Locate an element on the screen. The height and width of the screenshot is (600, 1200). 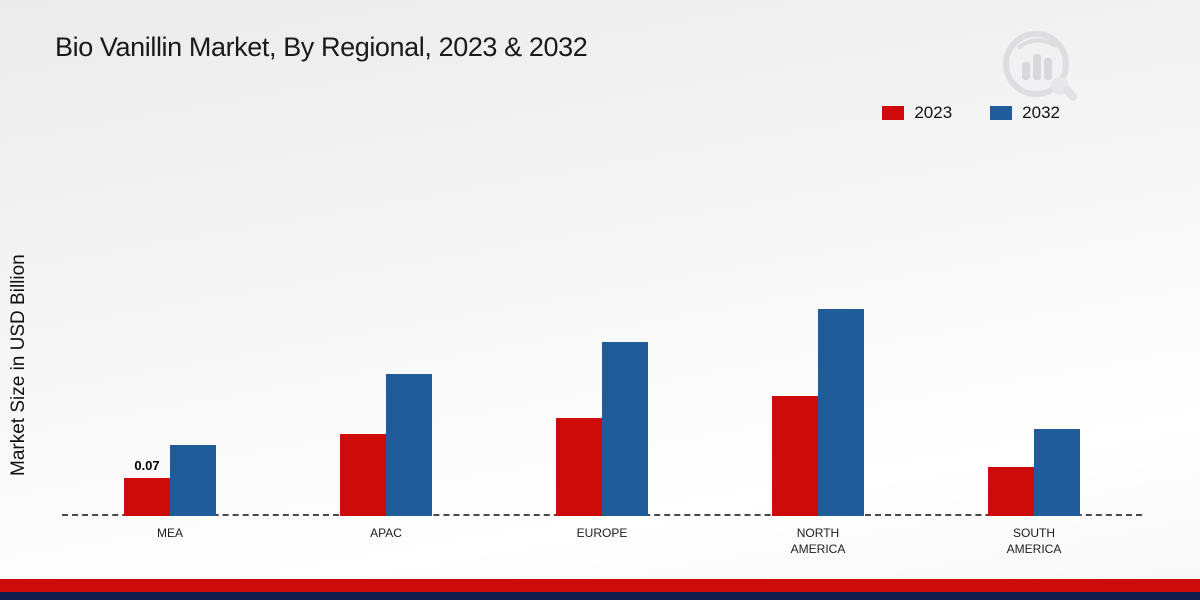
bar-group-mea: 0.07 MEA is located at coordinates (170, 492).